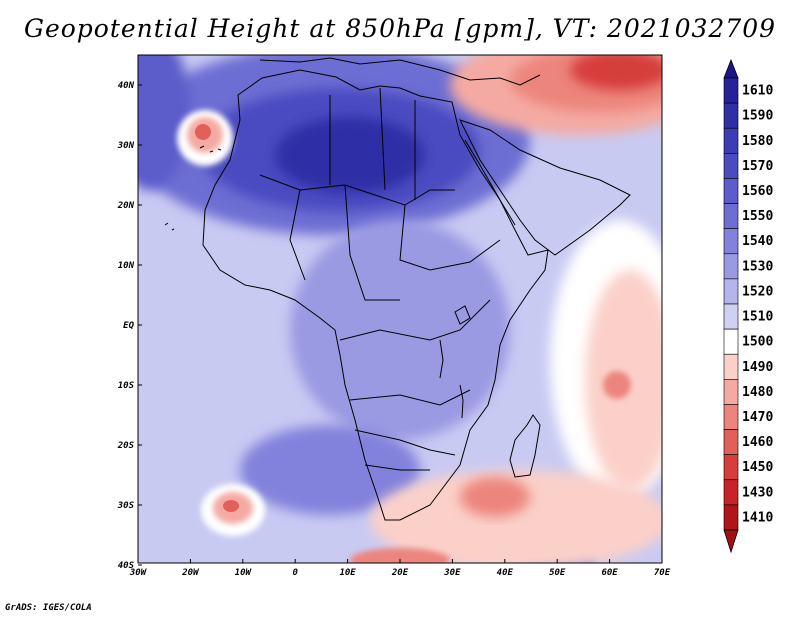 This screenshot has height=618, width=800. I want to click on lon-label: 10E, so click(347, 573).